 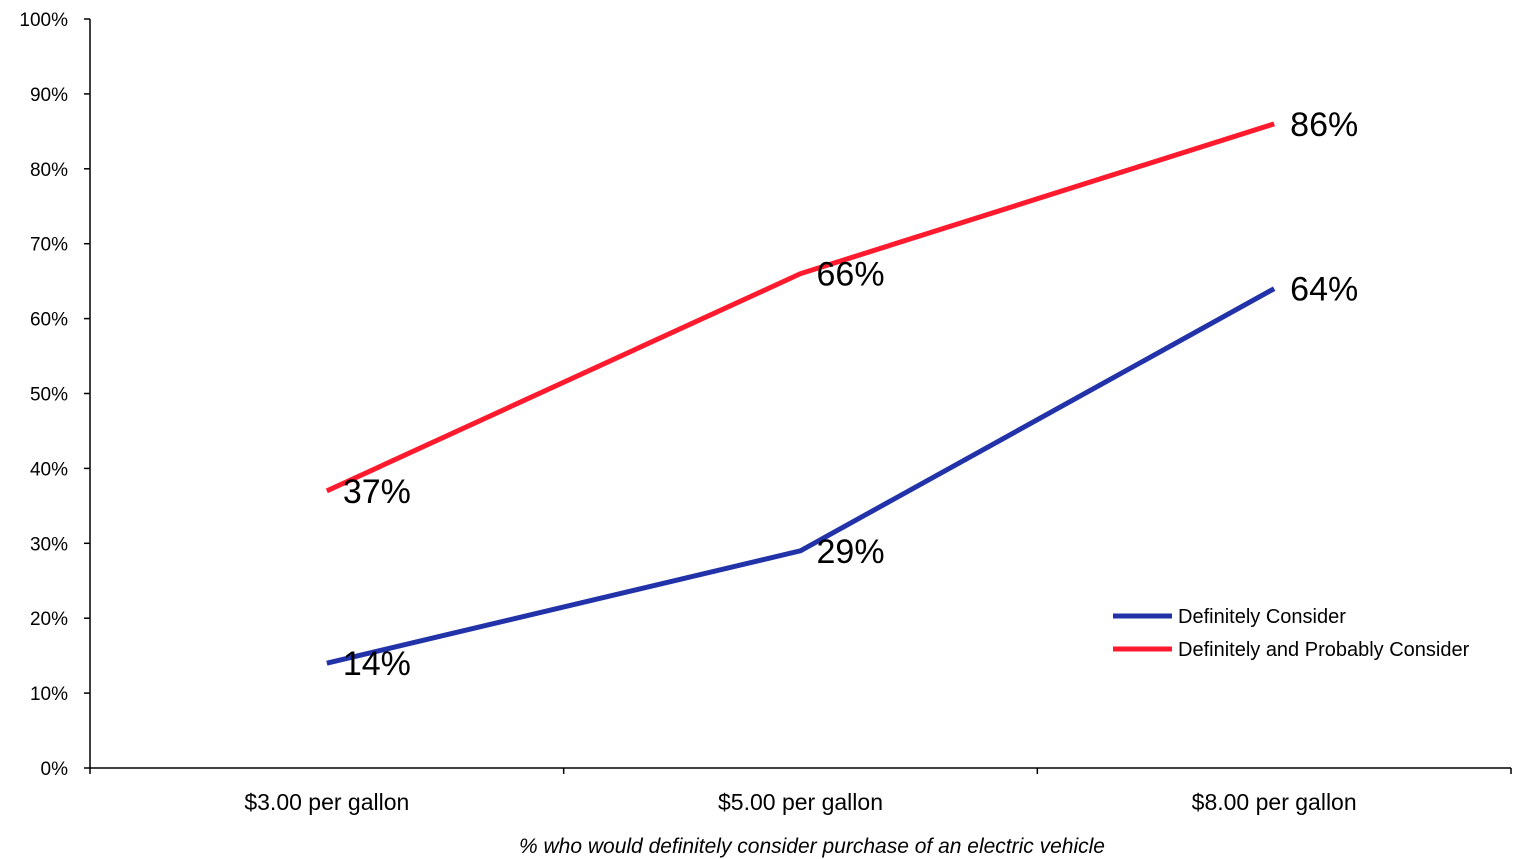 I want to click on data-label: 14%, so click(x=377, y=664).